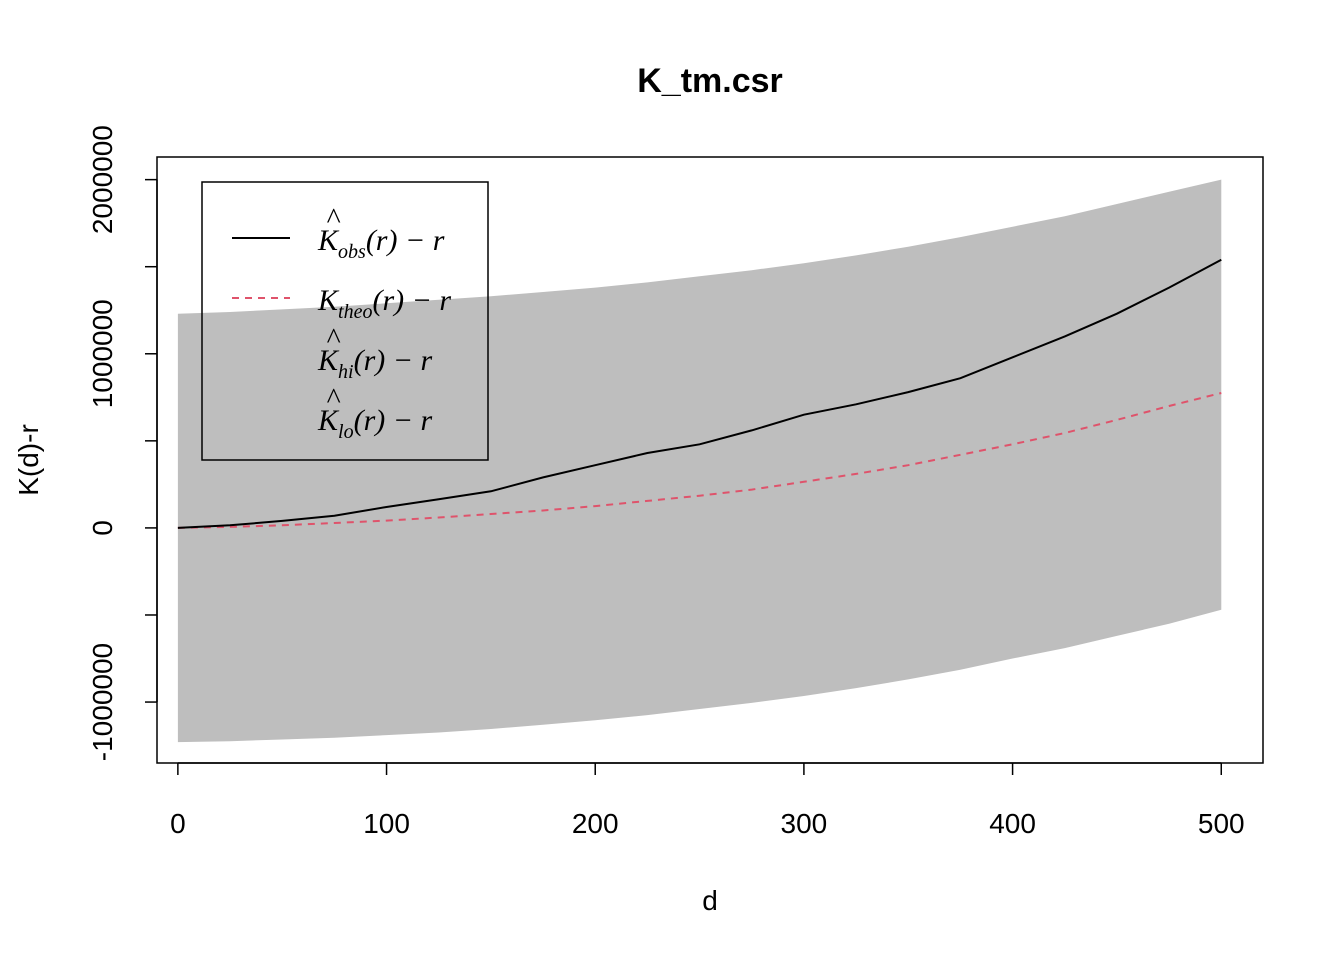 The image size is (1344, 960). Describe the element at coordinates (28, 460) in the screenshot. I see `y-axis-label: K(d)-r` at that location.